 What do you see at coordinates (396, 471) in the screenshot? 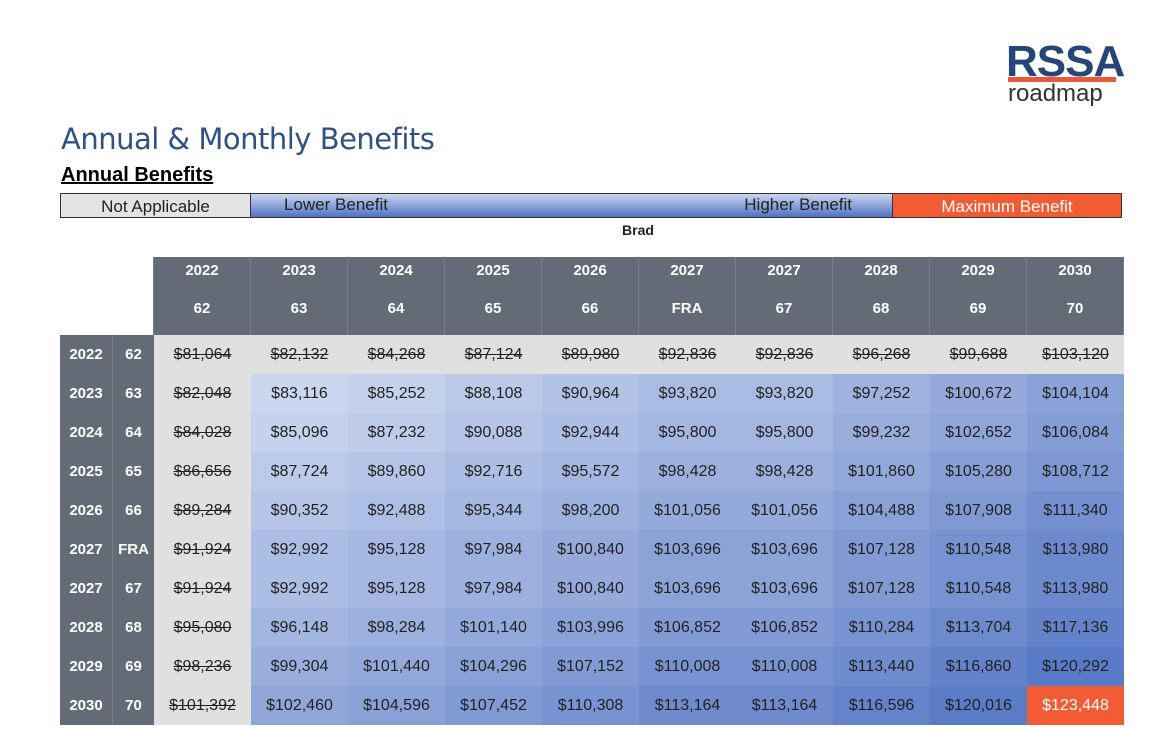
I see `benefit-cell: $89,860` at bounding box center [396, 471].